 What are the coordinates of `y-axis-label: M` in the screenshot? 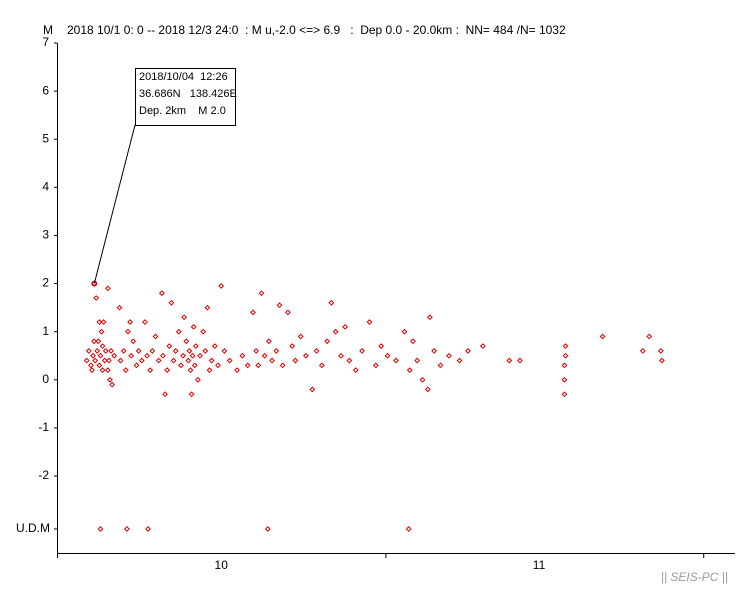 It's located at (48, 30).